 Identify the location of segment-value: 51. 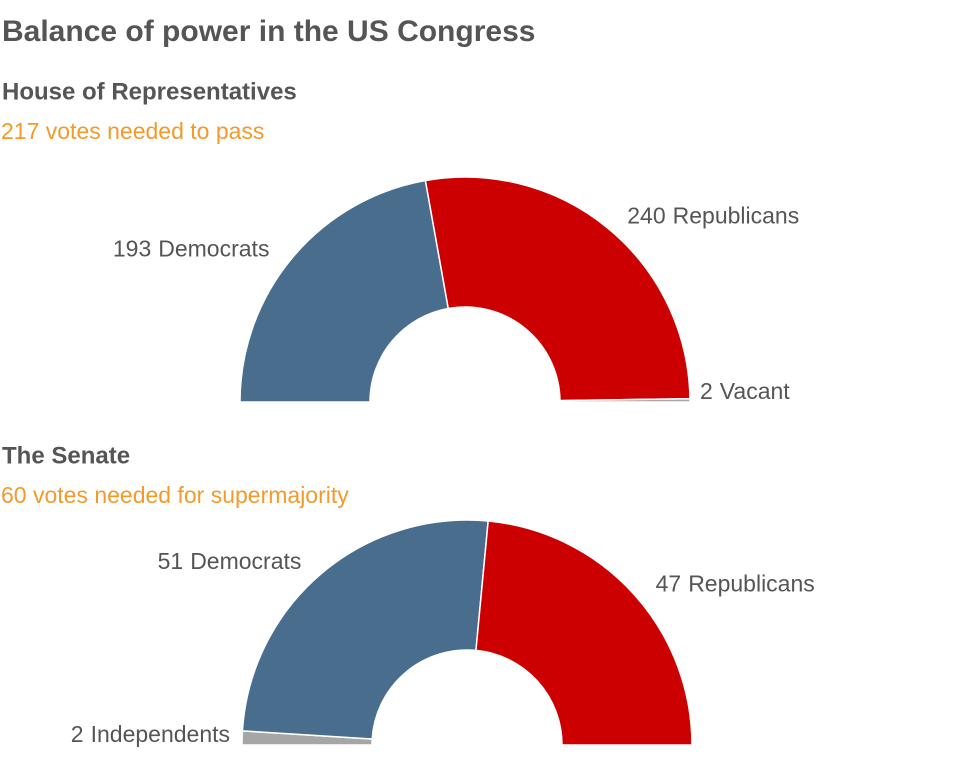
(171, 561).